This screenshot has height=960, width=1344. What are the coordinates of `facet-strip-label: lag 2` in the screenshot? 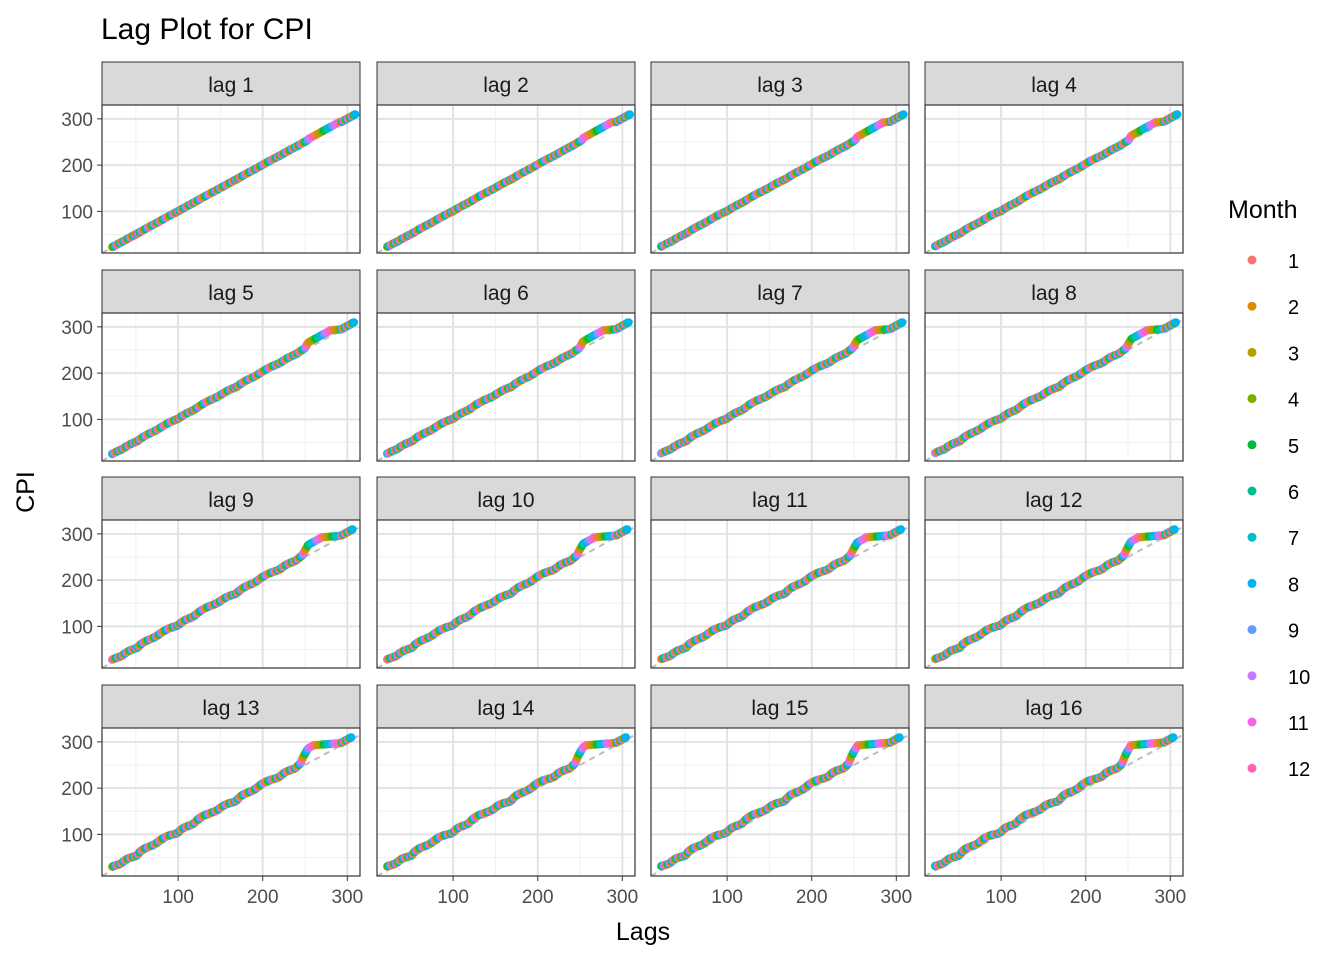 It's located at (506, 85).